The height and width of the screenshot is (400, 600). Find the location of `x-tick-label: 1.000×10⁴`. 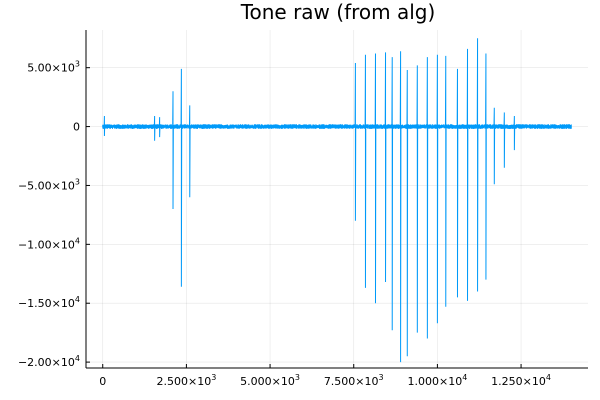

x-tick-label: 1.000×10⁴ is located at coordinates (437, 380).